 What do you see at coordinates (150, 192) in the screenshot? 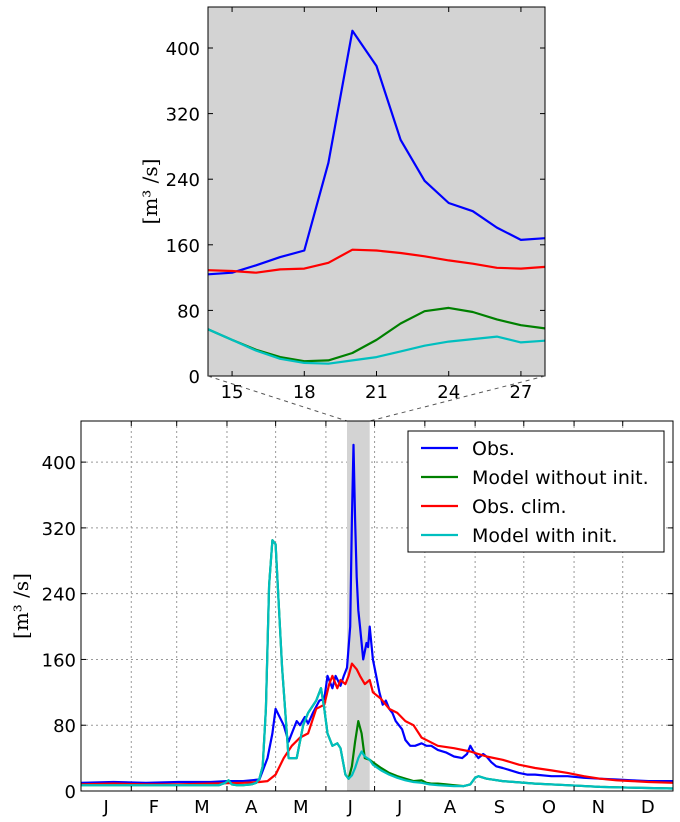
I see `inset-y-axis-label: [m³ /s]` at bounding box center [150, 192].